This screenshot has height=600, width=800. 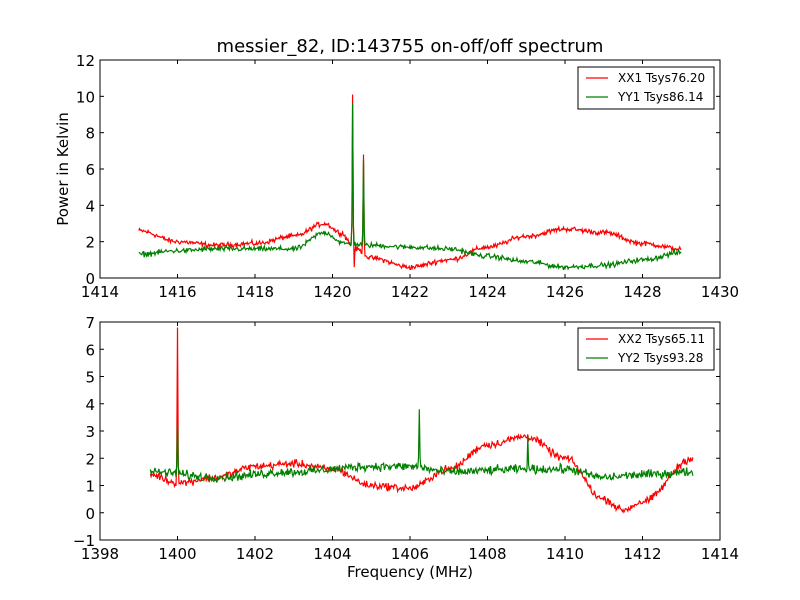 I want to click on x-tick-label: 1404, so click(x=332, y=554).